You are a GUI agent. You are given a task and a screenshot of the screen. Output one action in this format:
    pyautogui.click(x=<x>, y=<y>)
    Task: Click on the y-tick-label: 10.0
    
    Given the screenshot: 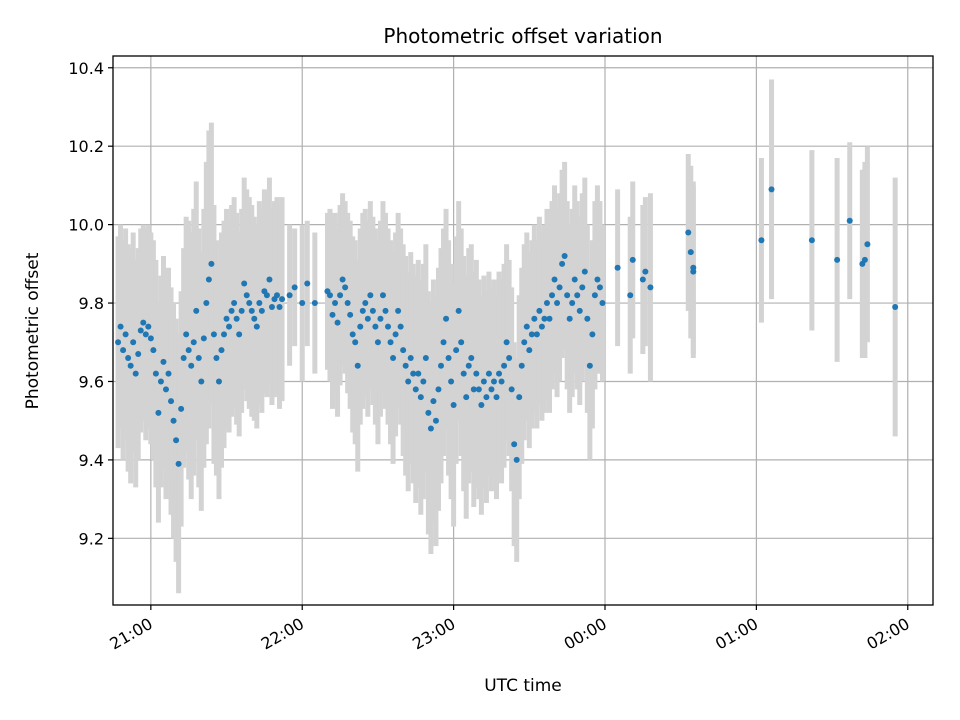 What is the action you would take?
    pyautogui.click(x=86, y=225)
    